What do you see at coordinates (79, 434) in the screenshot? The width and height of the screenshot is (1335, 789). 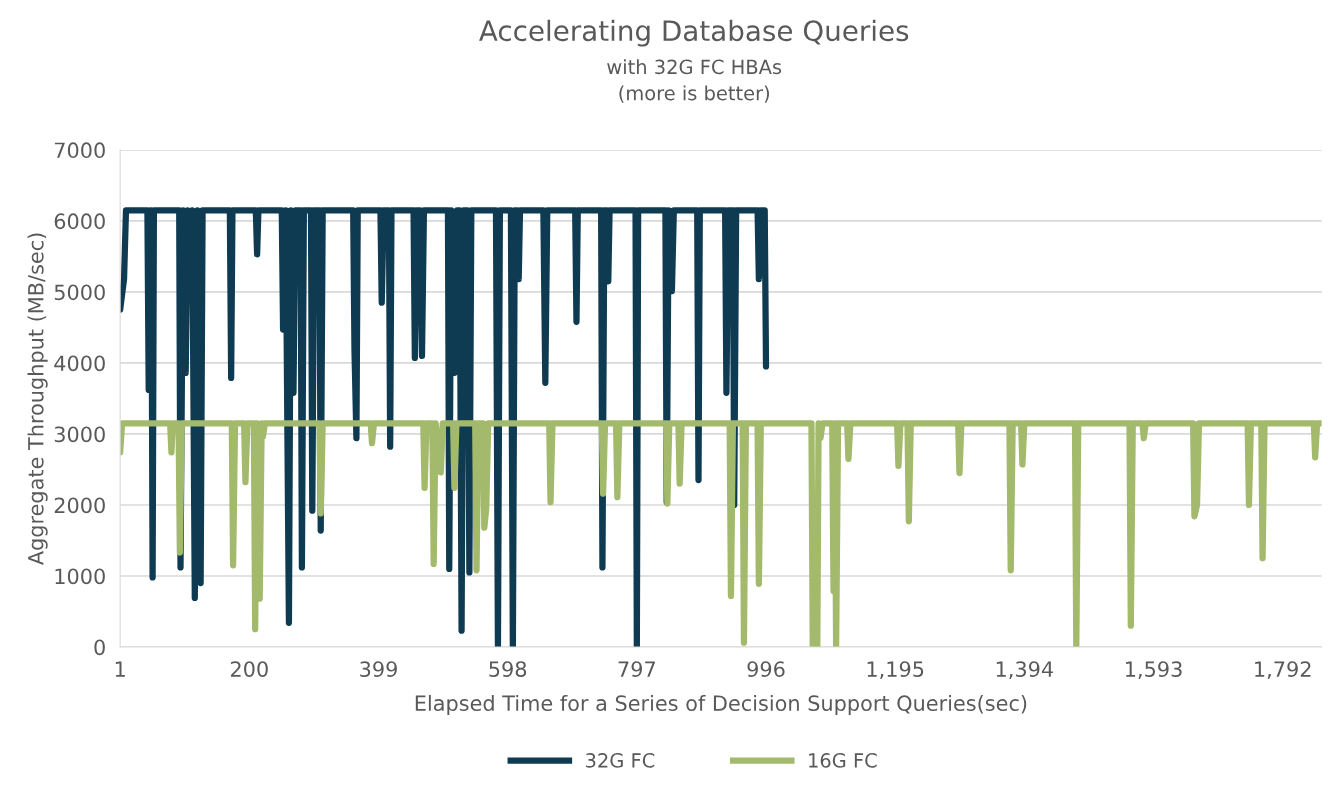 I see `y-tick-label: 3000` at bounding box center [79, 434].